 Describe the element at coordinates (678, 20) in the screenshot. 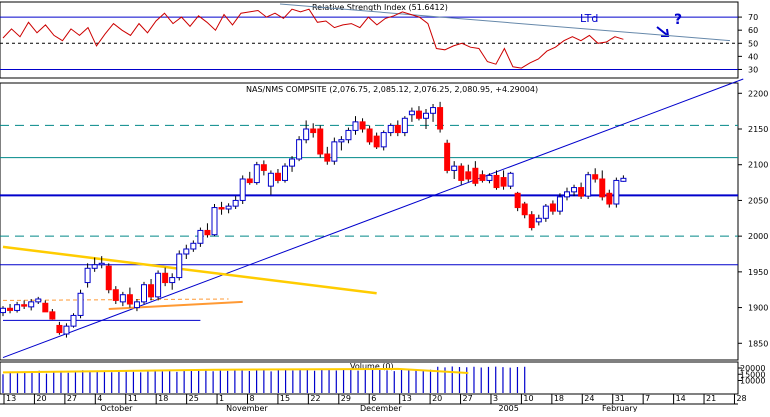

I see `question-mark-label: ?` at that location.